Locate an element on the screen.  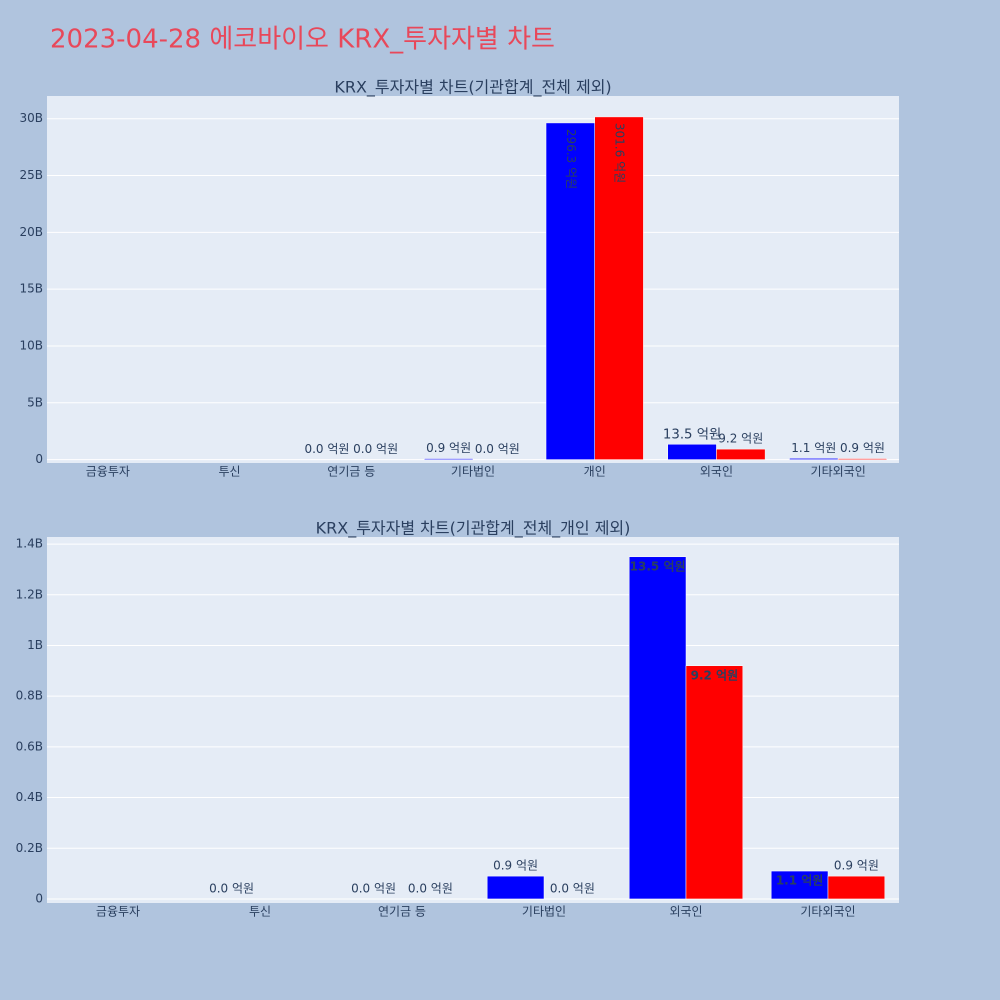
y-tick-label: 25B is located at coordinates (31, 175).